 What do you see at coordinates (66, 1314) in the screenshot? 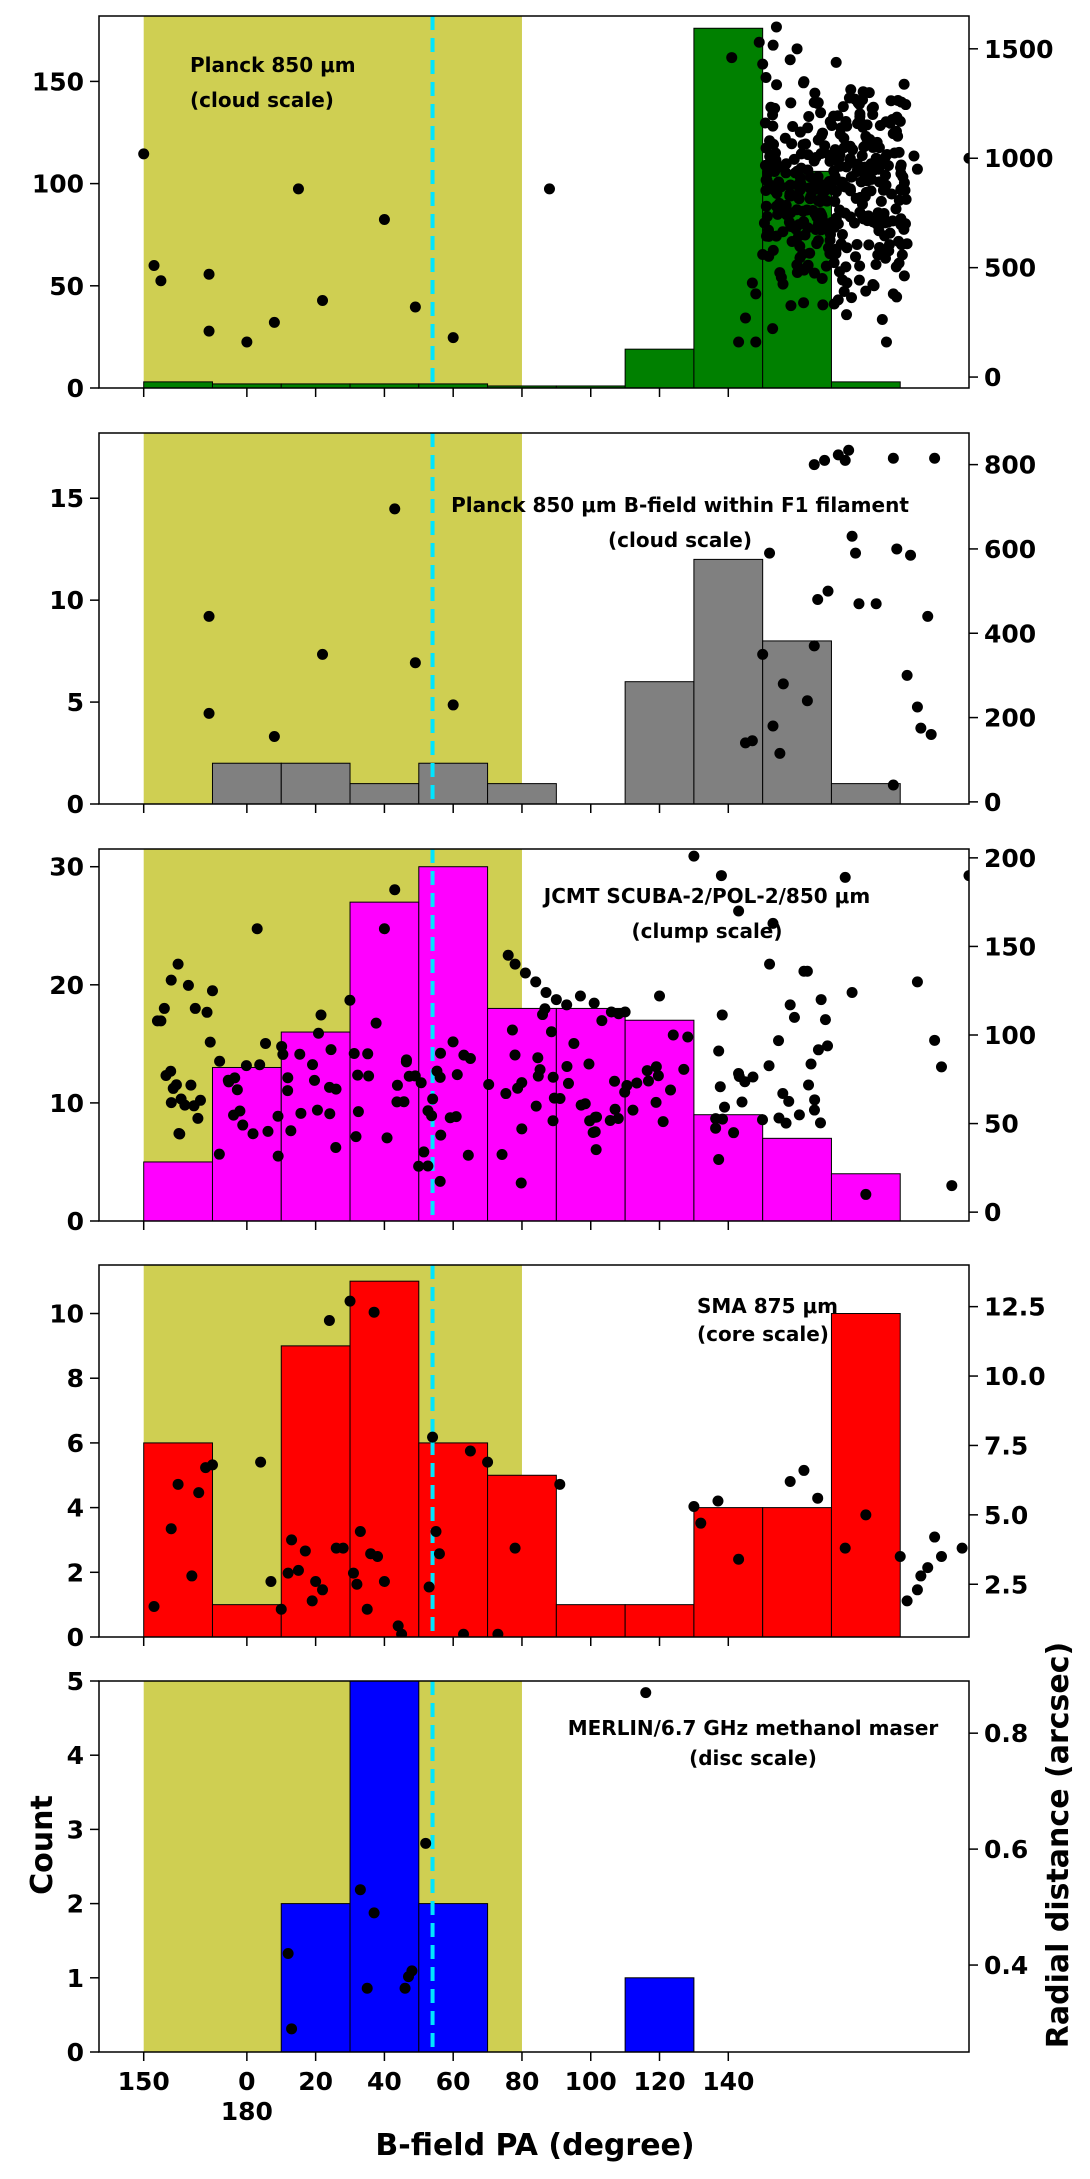
I see `left-tick-label: 10` at bounding box center [66, 1314].